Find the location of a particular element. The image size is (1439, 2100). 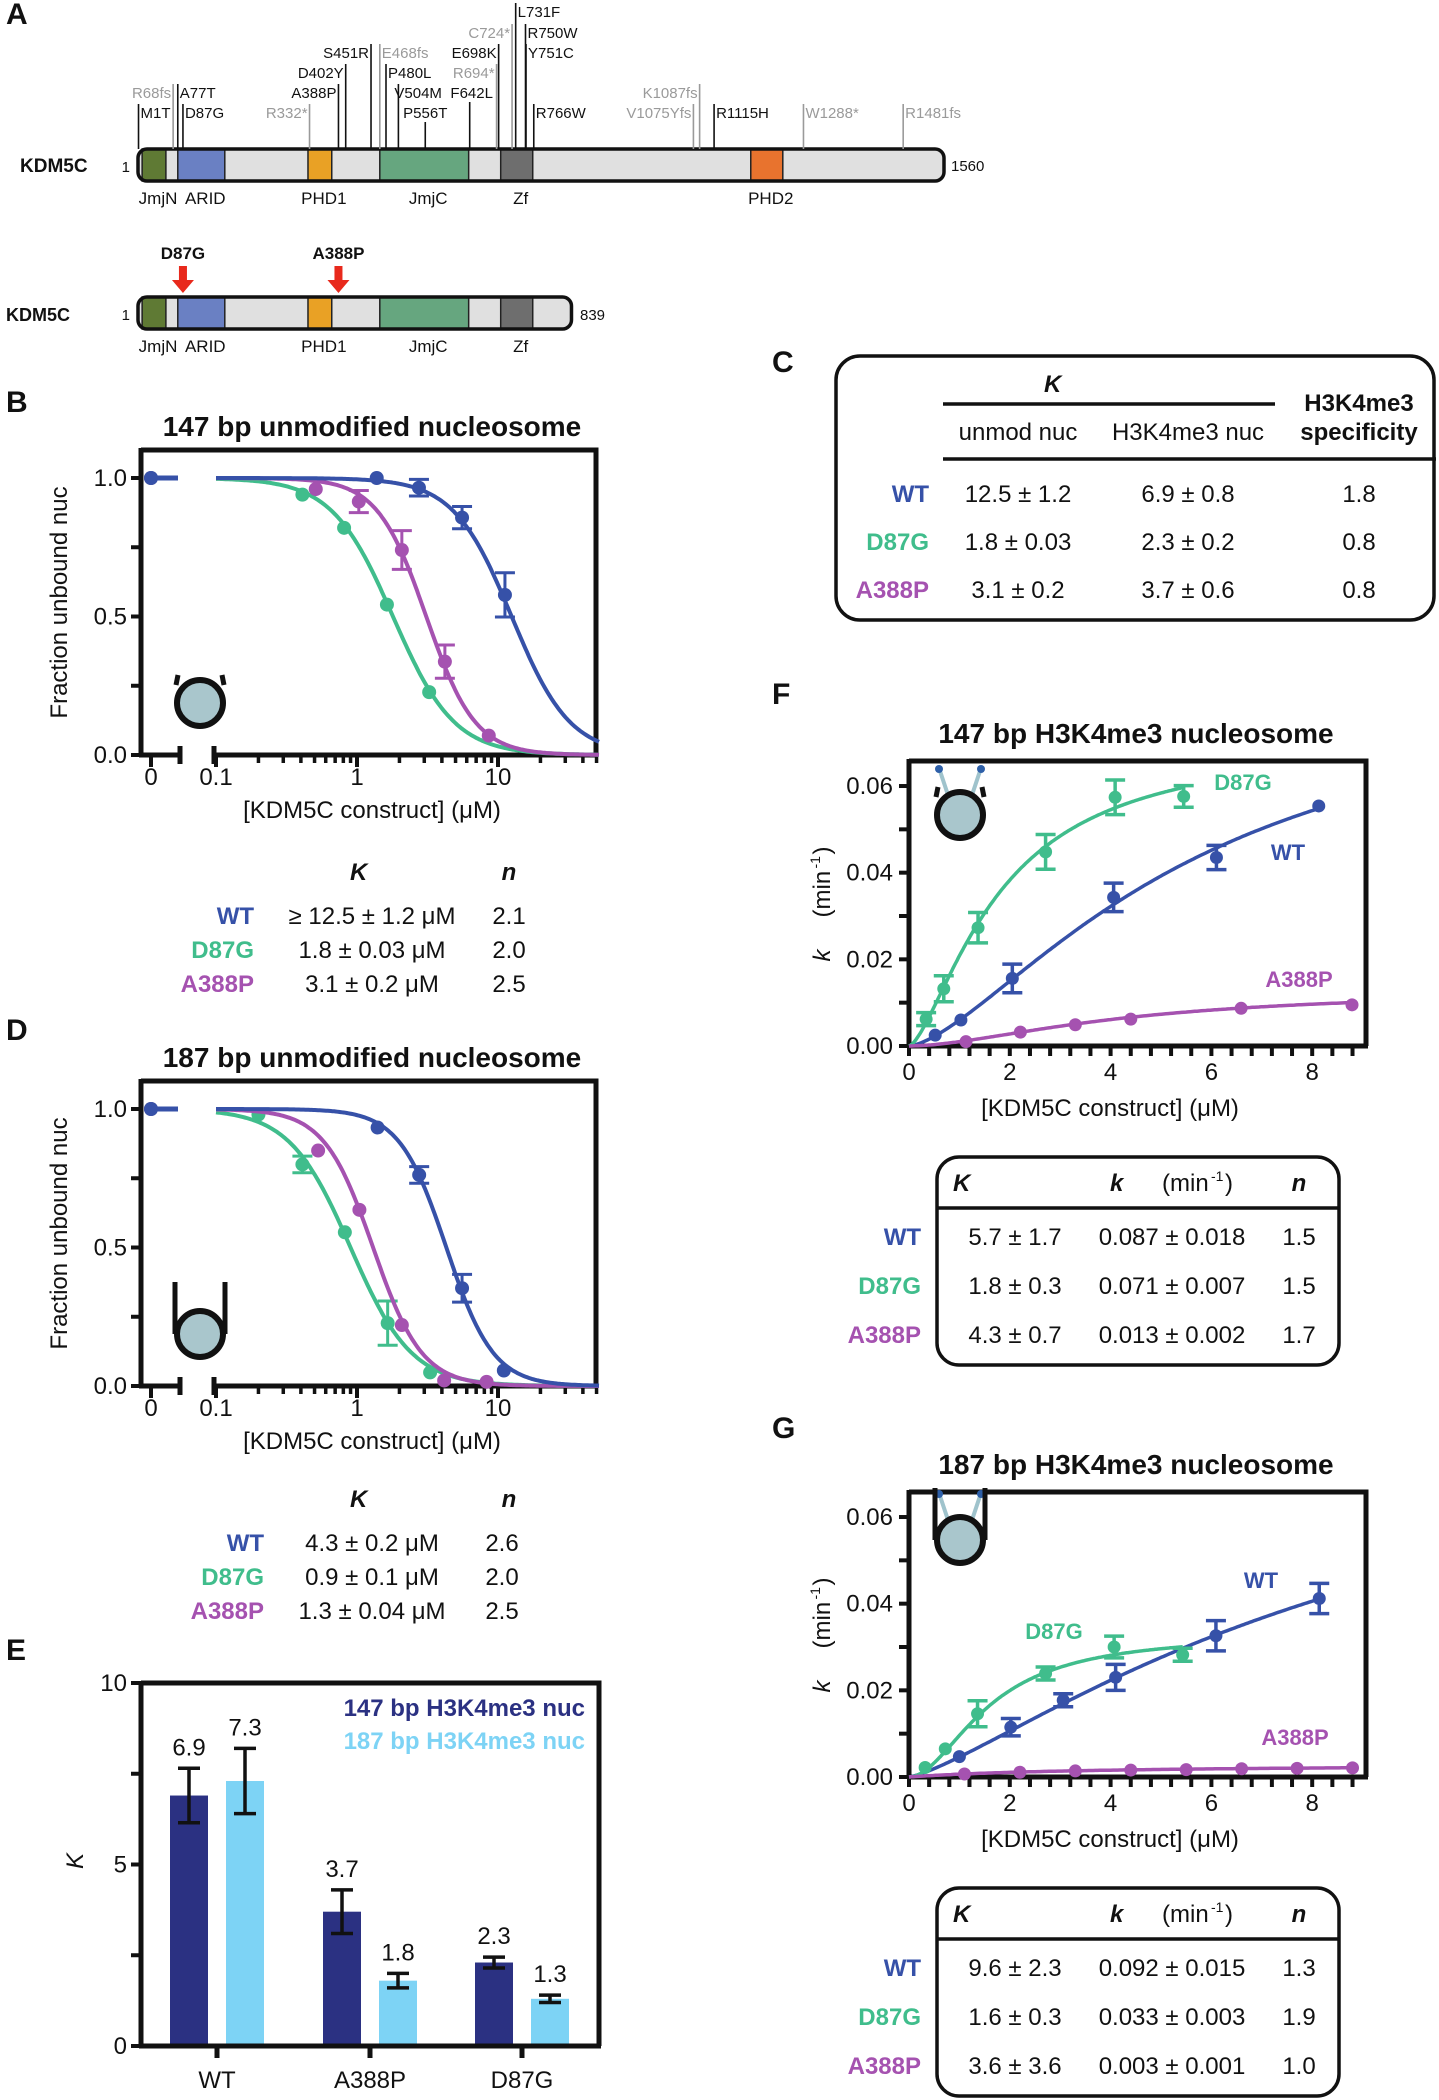

mutation-label: S451R is located at coordinates (346, 53).